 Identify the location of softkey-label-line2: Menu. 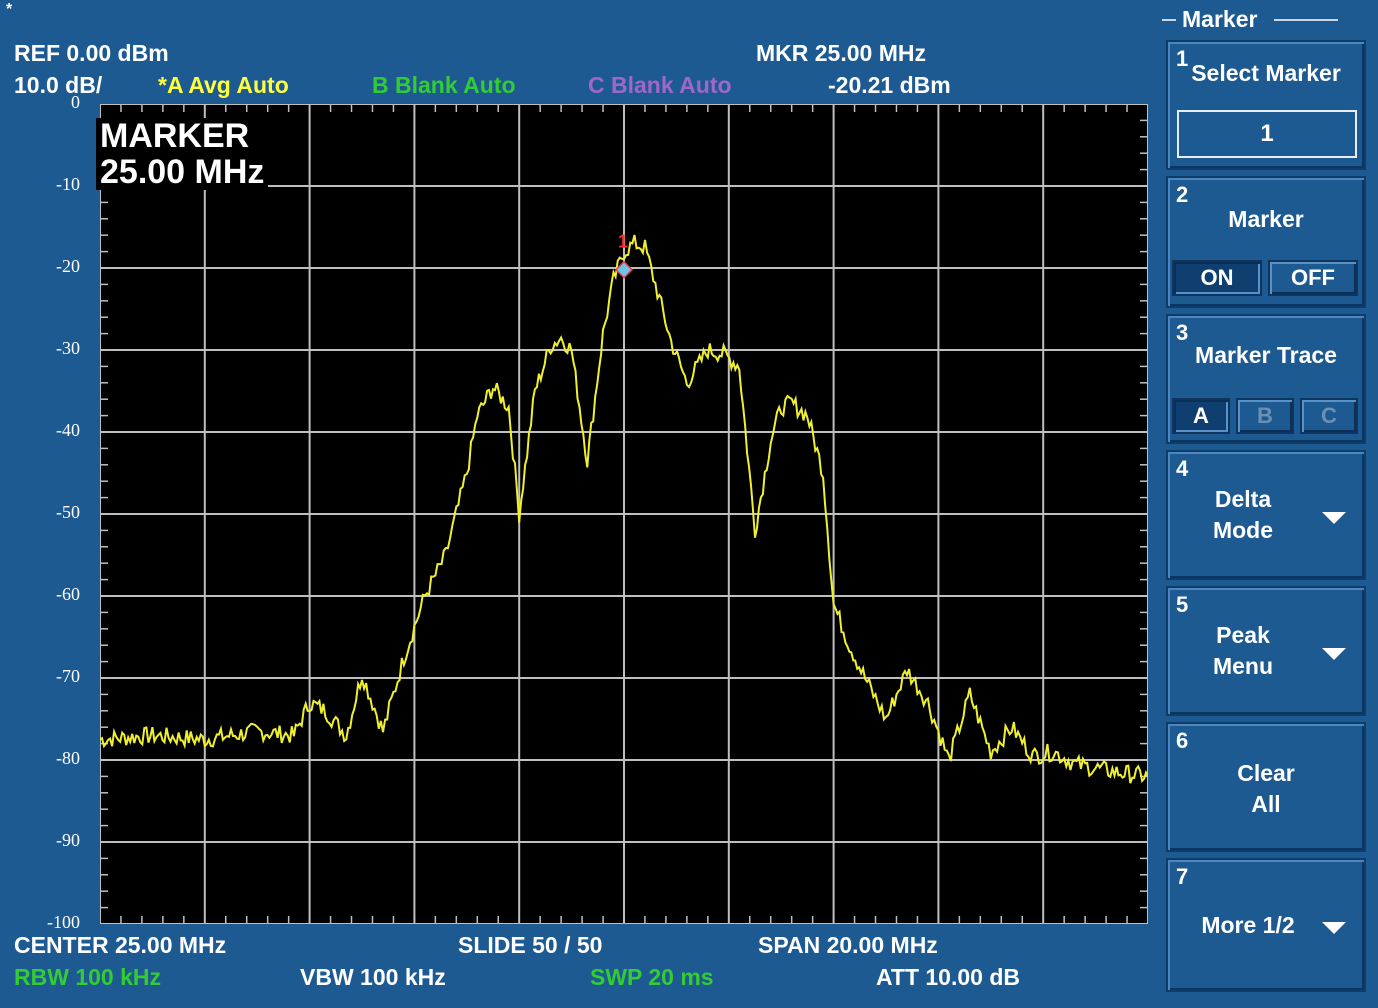
(1243, 666).